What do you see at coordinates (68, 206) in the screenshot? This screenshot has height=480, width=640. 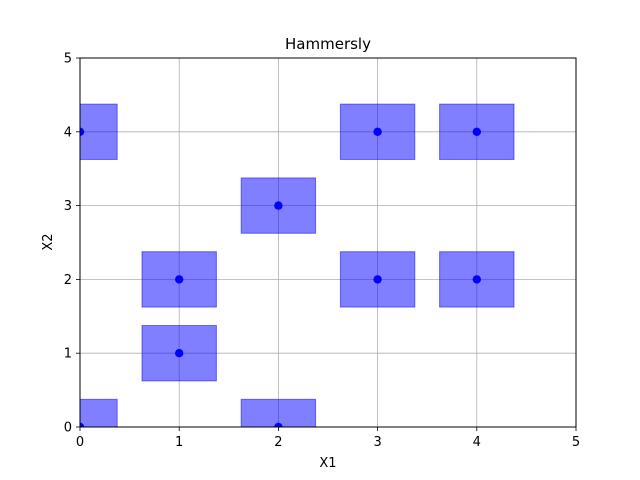 I see `y-tick-label: 3` at bounding box center [68, 206].